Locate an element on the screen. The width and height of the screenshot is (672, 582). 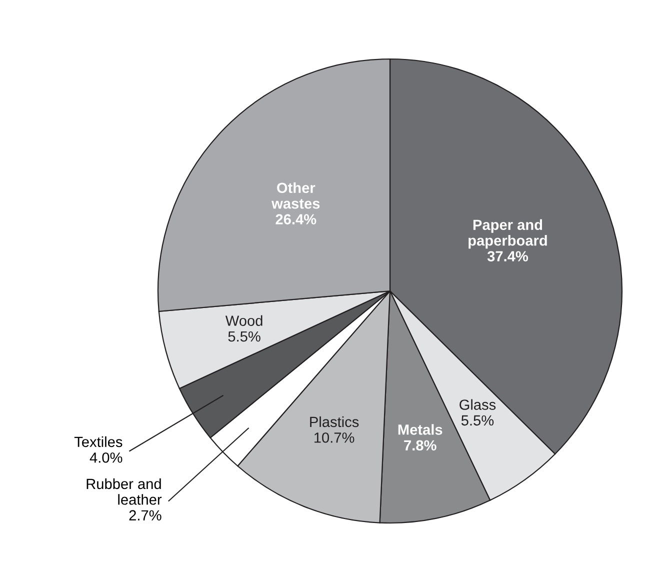
slice-label: Rubber and leather is located at coordinates (124, 491).